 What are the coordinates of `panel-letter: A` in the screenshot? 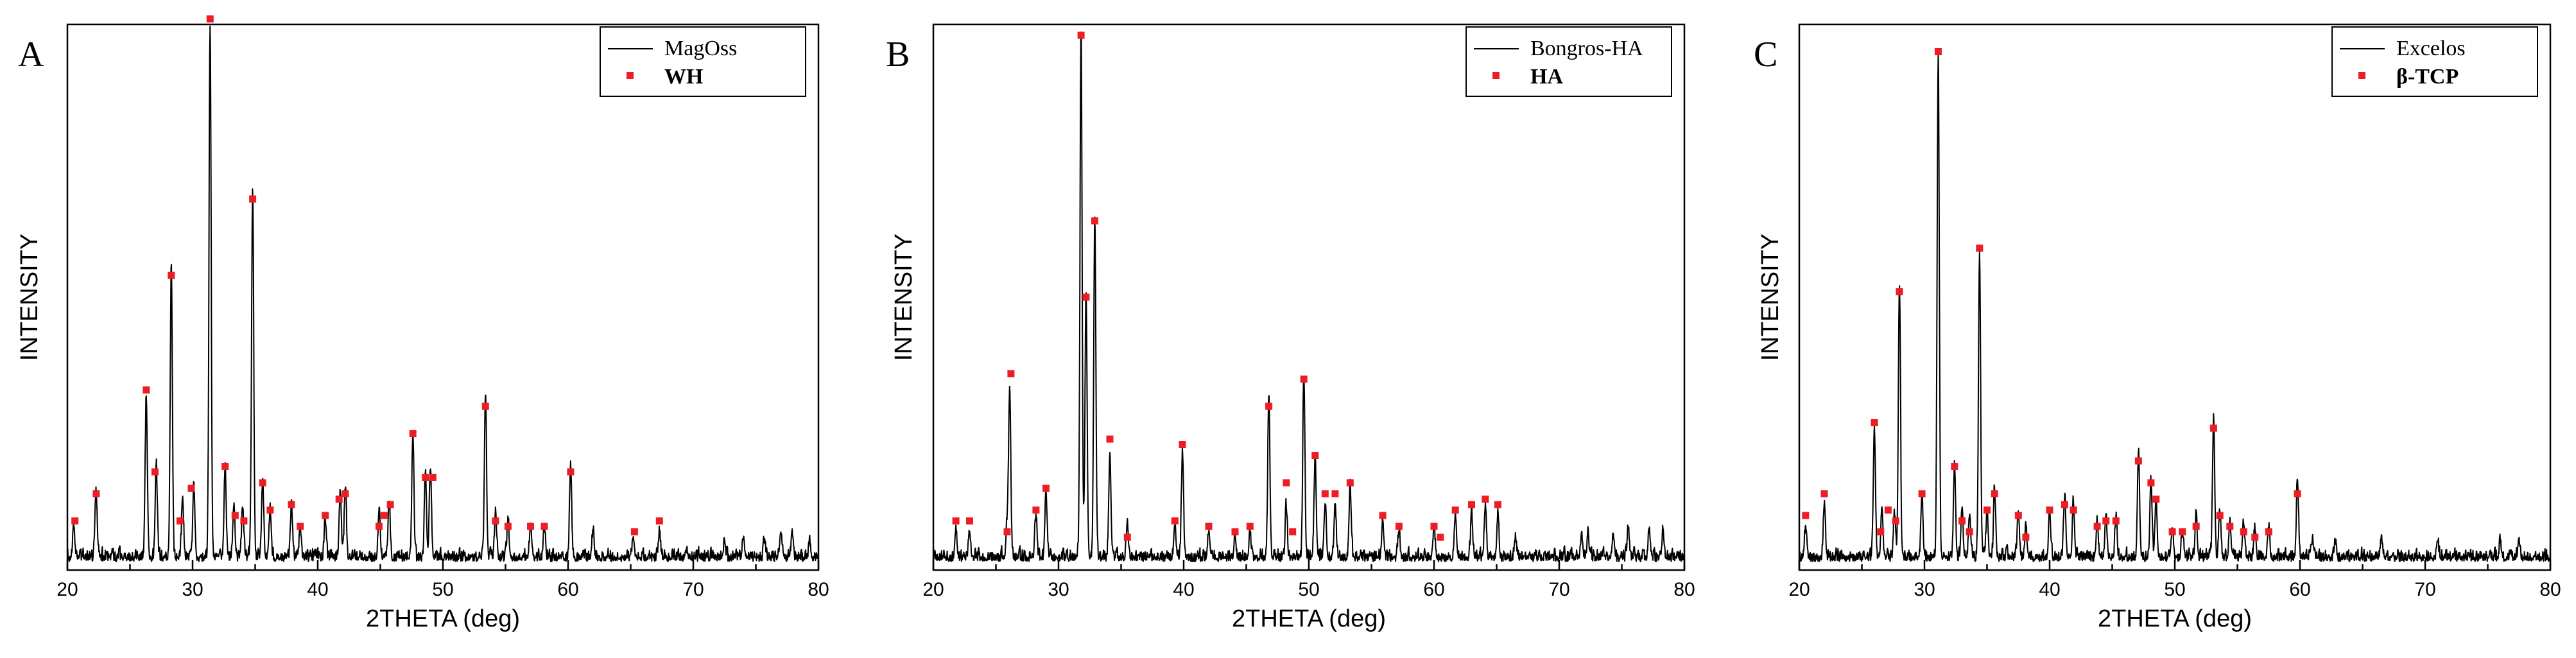 It's located at (31, 54).